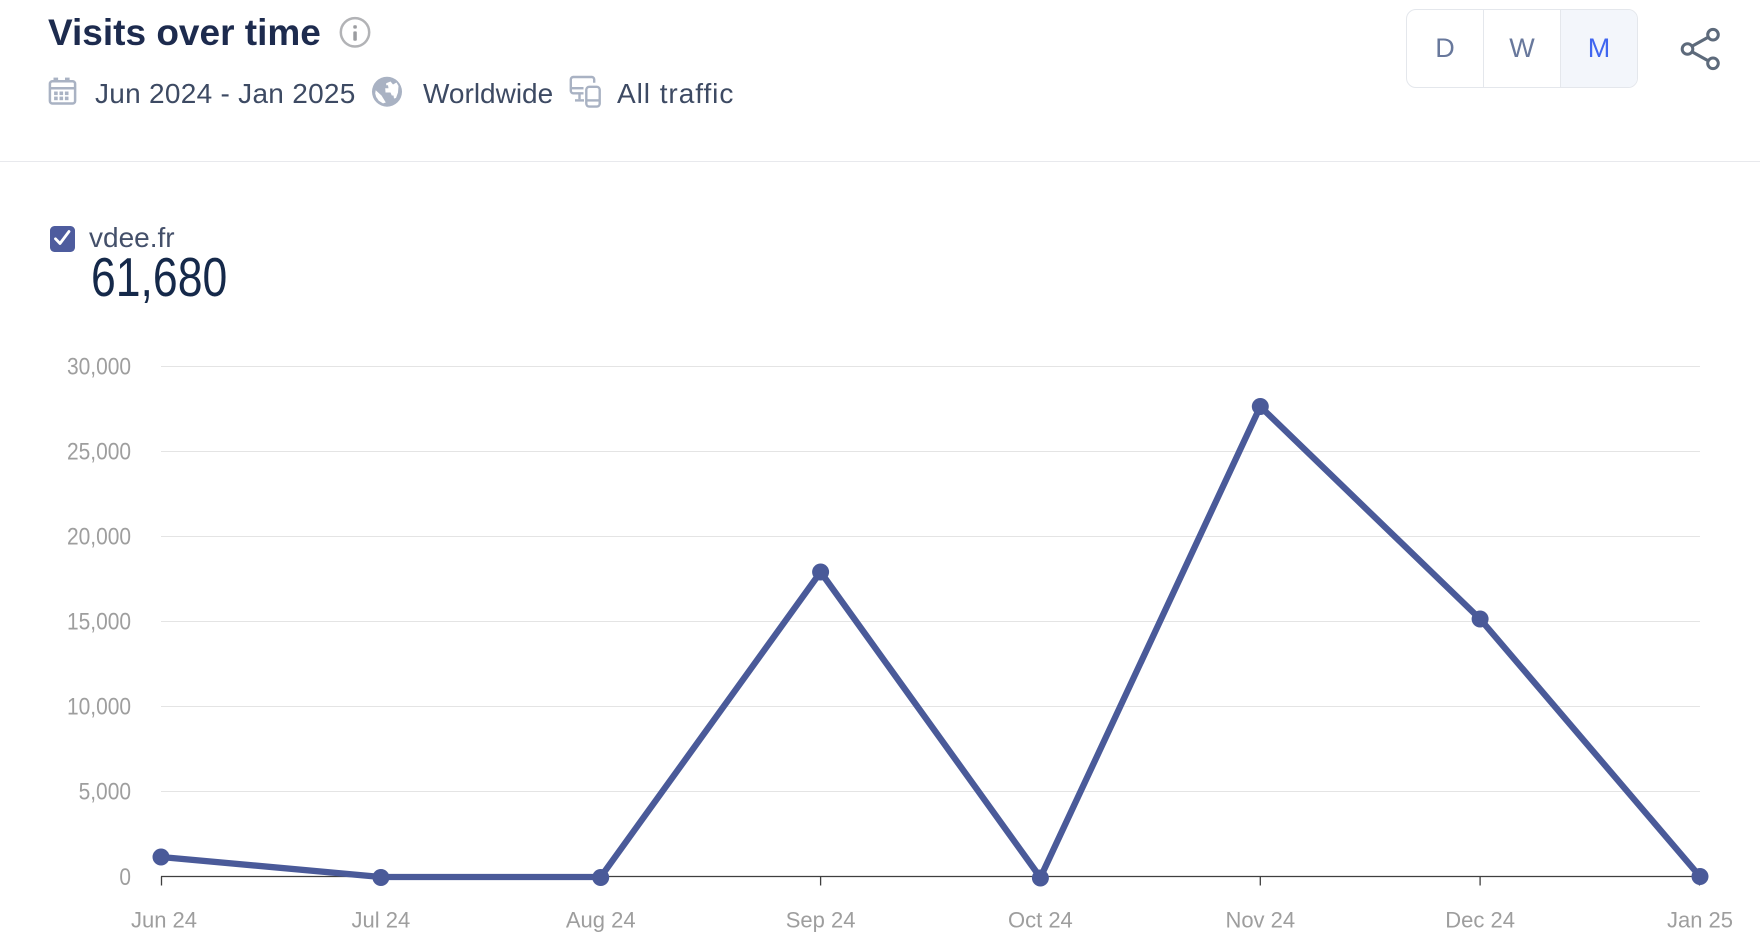 Image resolution: width=1760 pixels, height=949 pixels. What do you see at coordinates (1480, 920) in the screenshot?
I see `svg-text: Dec 24` at bounding box center [1480, 920].